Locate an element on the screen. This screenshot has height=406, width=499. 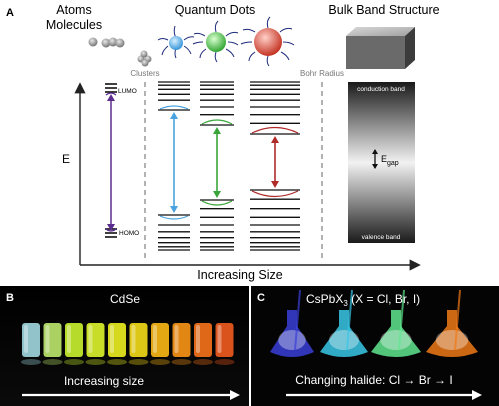
homo-lumo-arrowhead-top is located at coordinates (111, 97).